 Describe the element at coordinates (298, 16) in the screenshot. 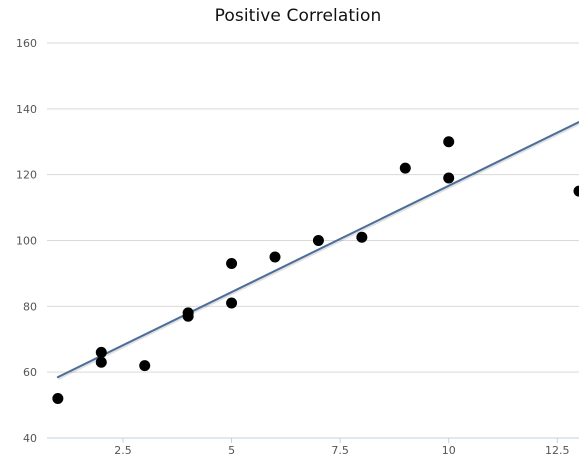

I see `chart-title: Positive Correlation` at that location.